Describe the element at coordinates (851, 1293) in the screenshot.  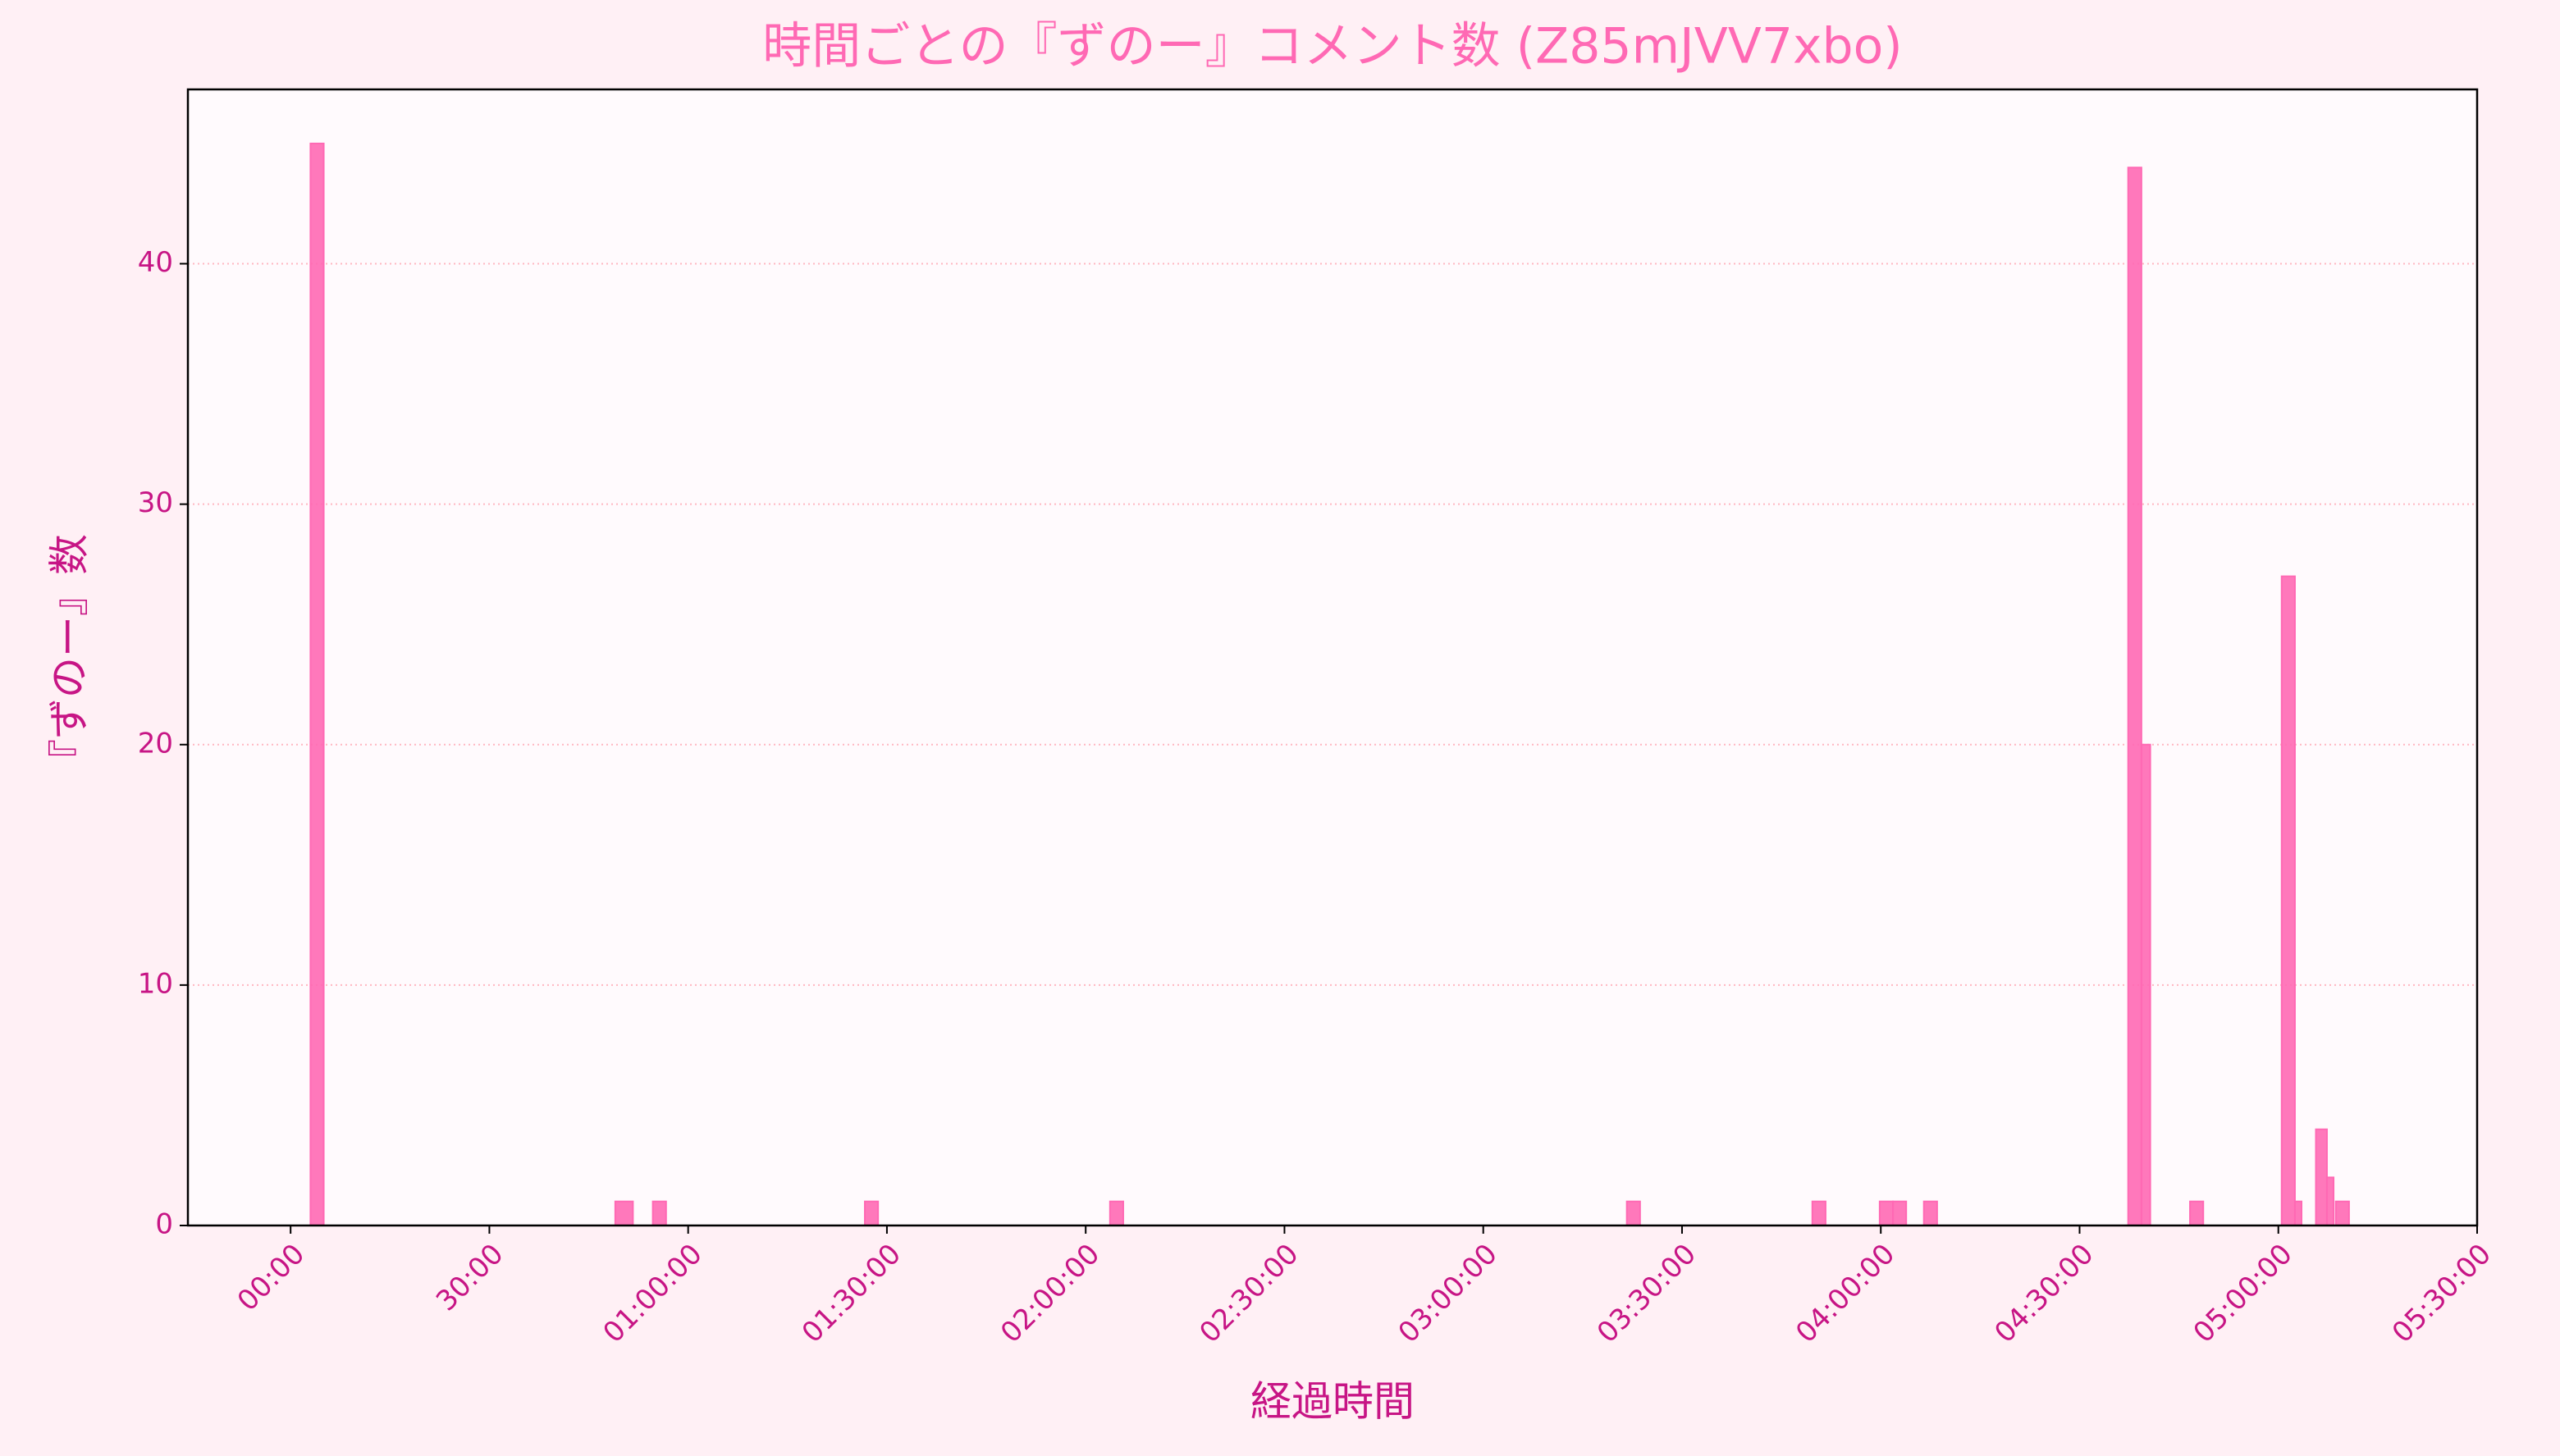
I see `x-tick-label: 01:30:00` at that location.